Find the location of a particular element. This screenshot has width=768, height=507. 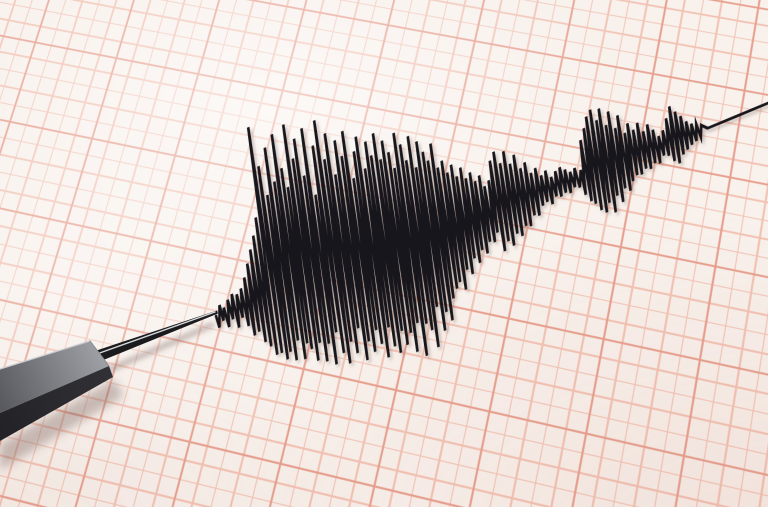

pen-top-edge-highlight is located at coordinates (45, 355).